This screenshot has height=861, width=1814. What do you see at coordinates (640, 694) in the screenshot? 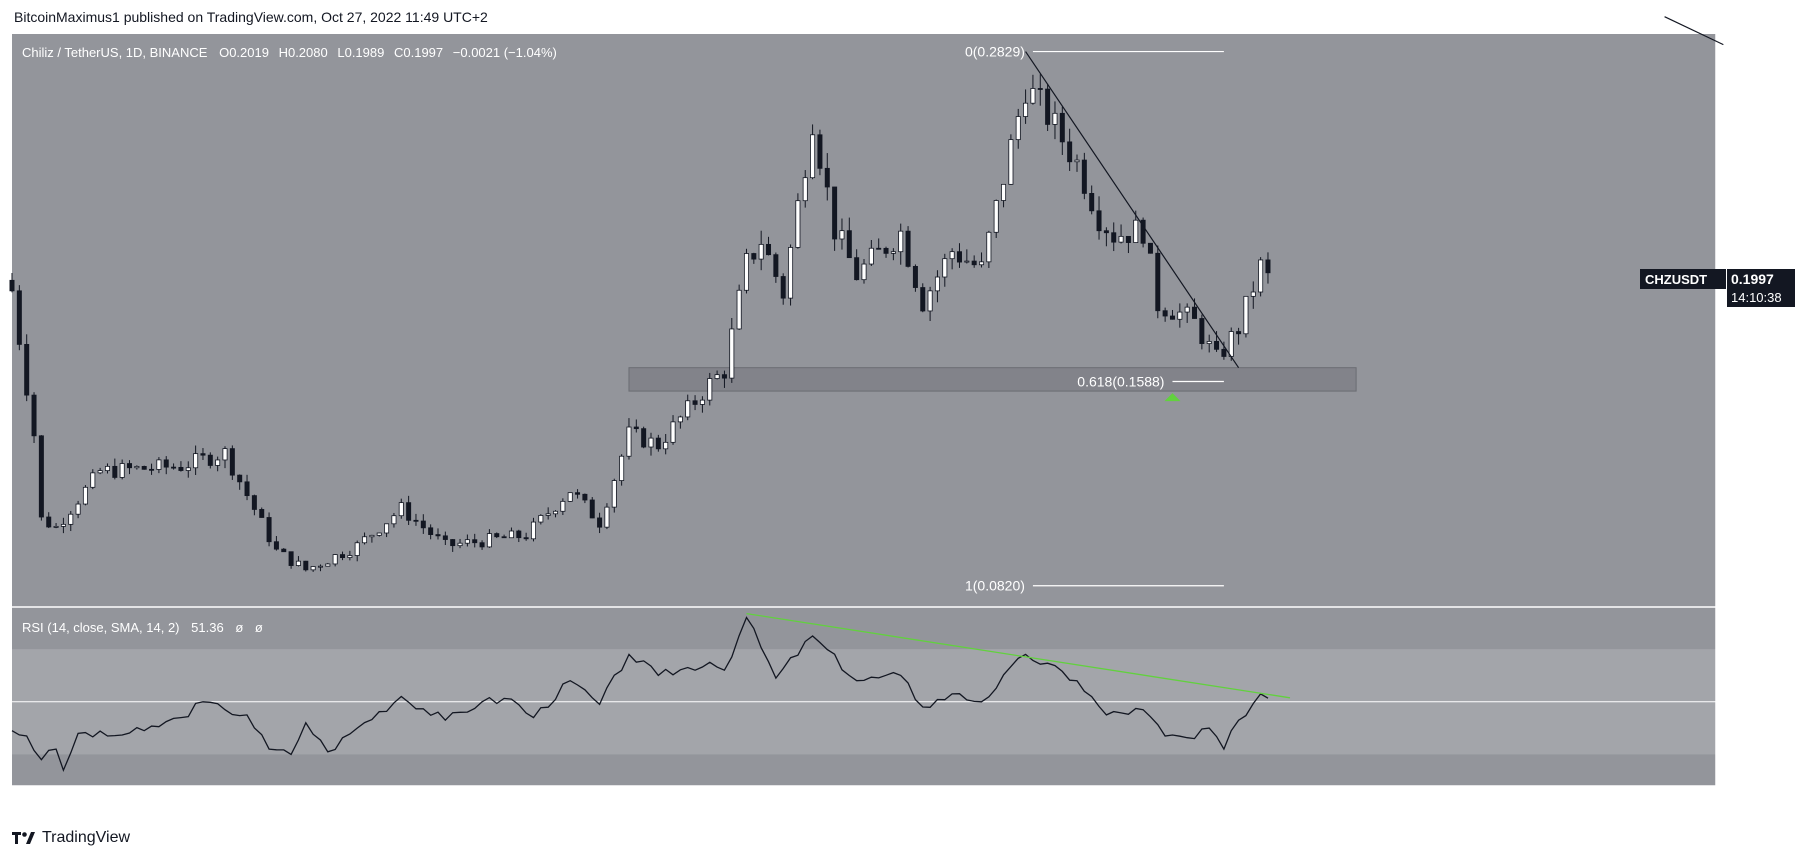
I see `rsi-line` at bounding box center [640, 694].